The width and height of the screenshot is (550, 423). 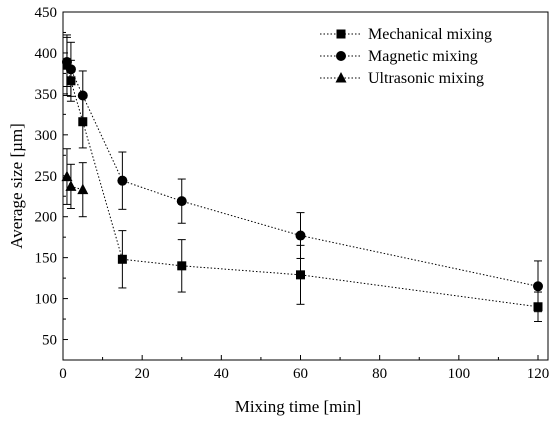 What do you see at coordinates (46, 136) in the screenshot?
I see `y-tick-label: 300` at bounding box center [46, 136].